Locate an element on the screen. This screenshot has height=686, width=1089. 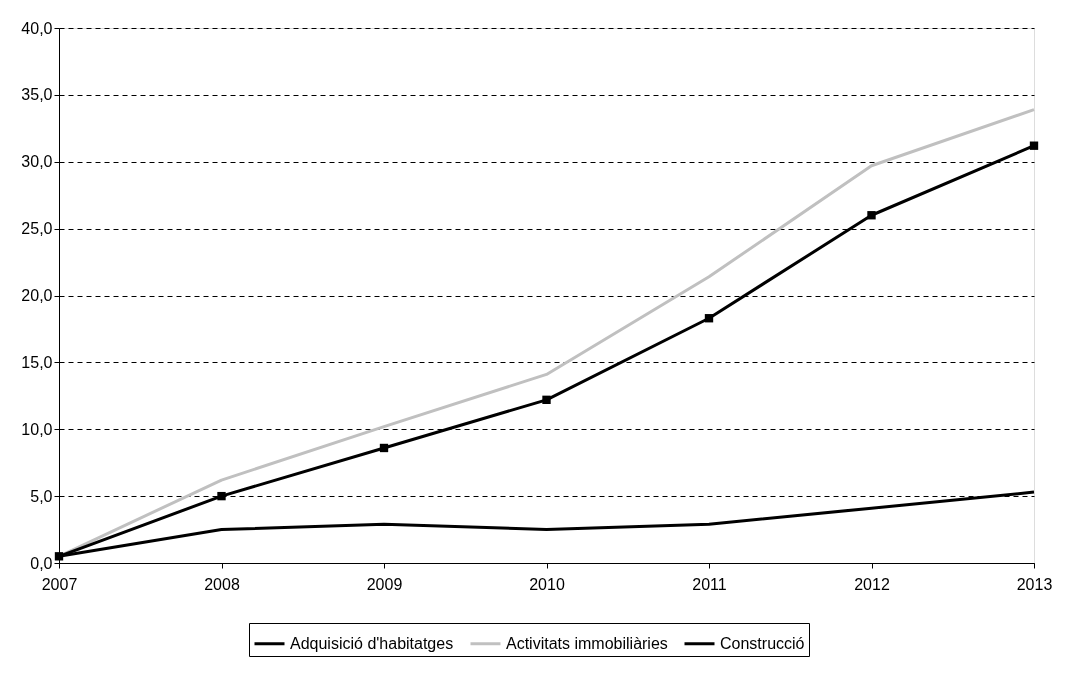
legend-label: Construcció is located at coordinates (762, 643).